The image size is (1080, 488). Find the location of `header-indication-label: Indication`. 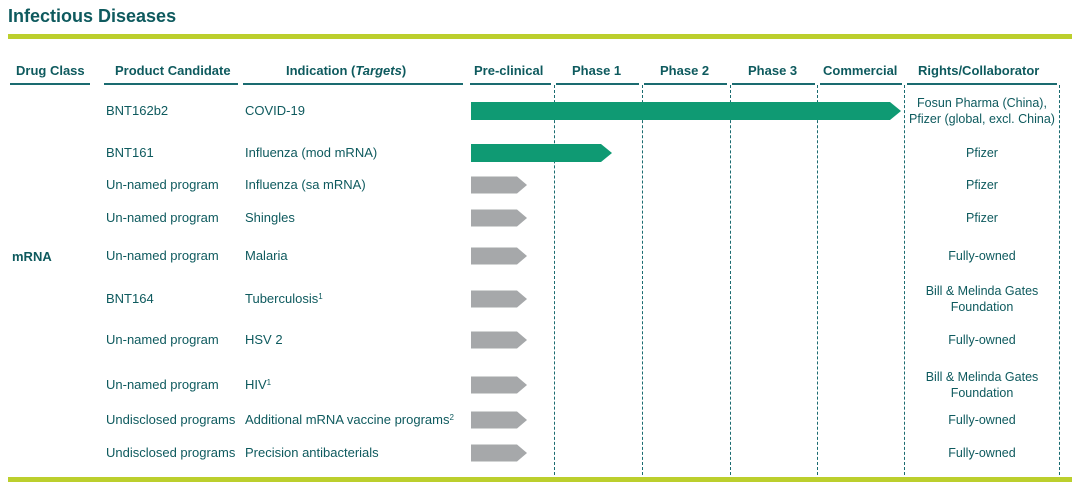

header-indication-label: Indication is located at coordinates (317, 70).